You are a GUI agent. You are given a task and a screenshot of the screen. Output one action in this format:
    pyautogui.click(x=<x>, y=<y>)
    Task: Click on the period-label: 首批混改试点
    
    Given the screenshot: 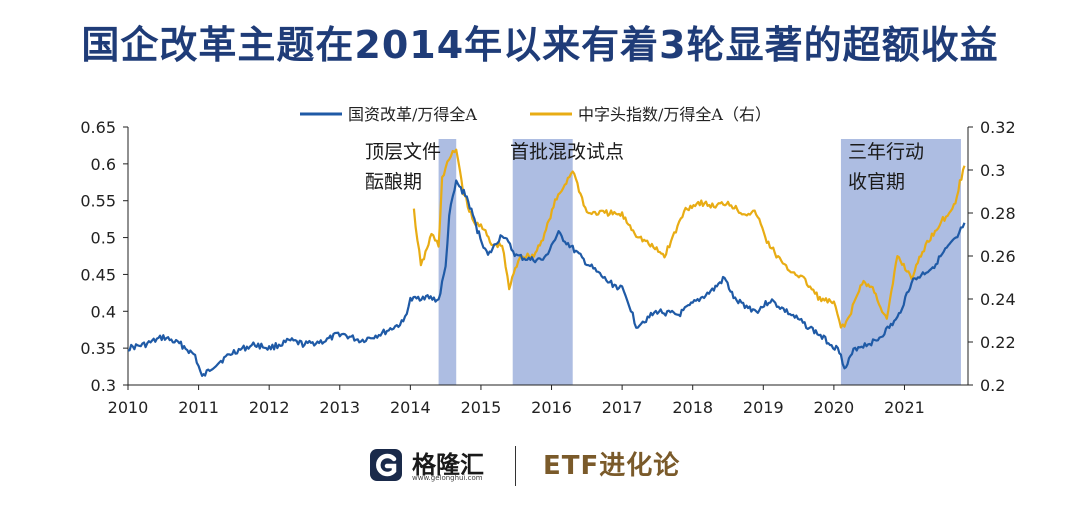 What is the action you would take?
    pyautogui.click(x=567, y=152)
    